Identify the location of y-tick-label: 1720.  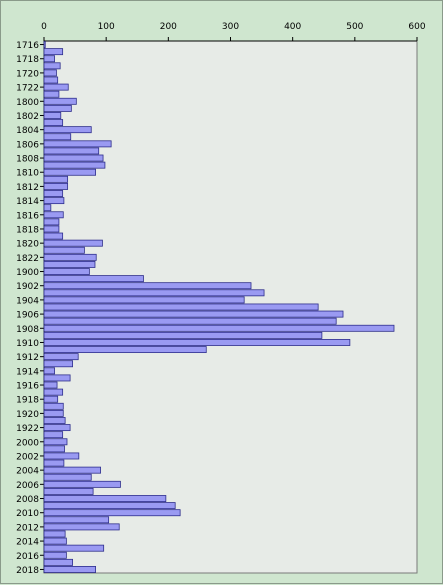
(27, 74).